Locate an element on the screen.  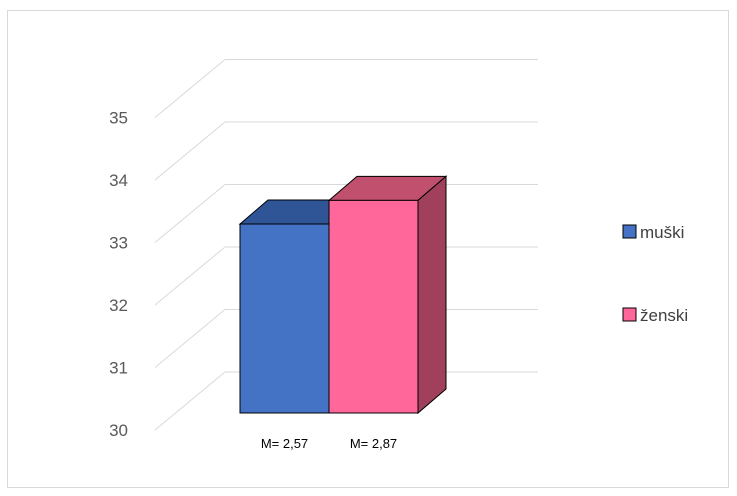
legend-item-muški: muški is located at coordinates (653, 232).